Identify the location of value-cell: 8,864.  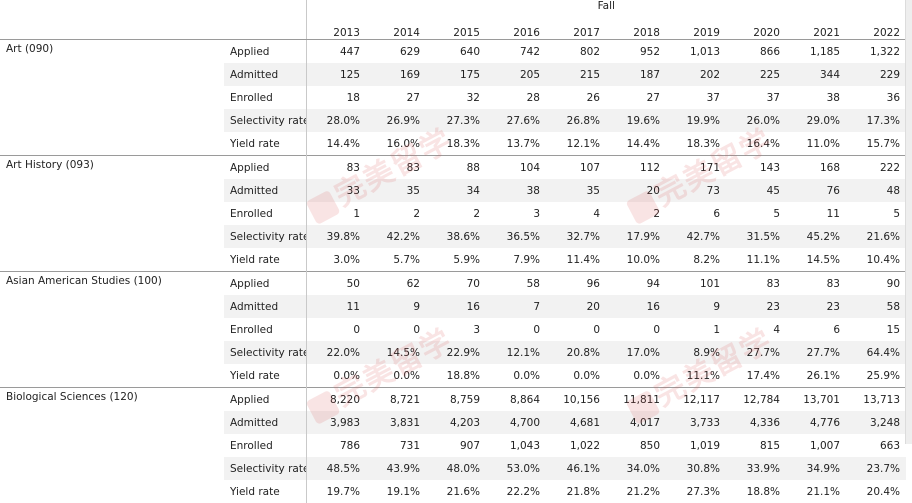
(516, 400).